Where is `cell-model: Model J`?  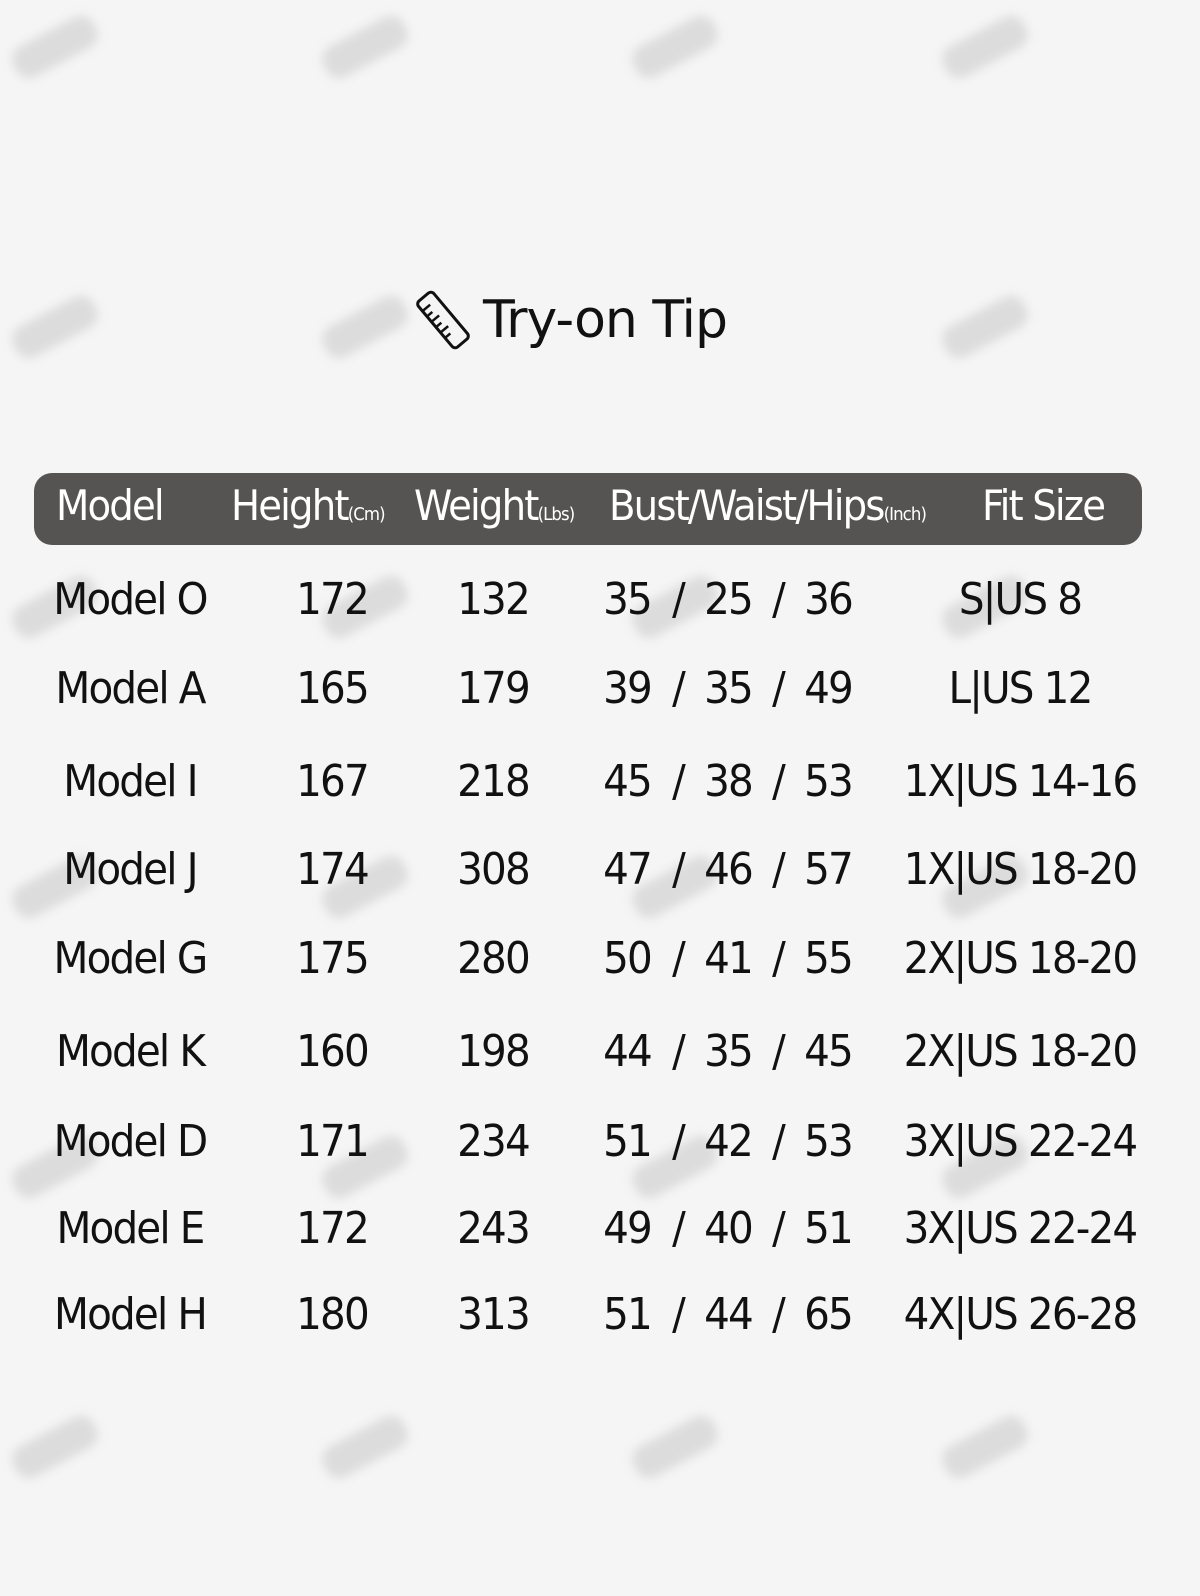 cell-model: Model J is located at coordinates (130, 869).